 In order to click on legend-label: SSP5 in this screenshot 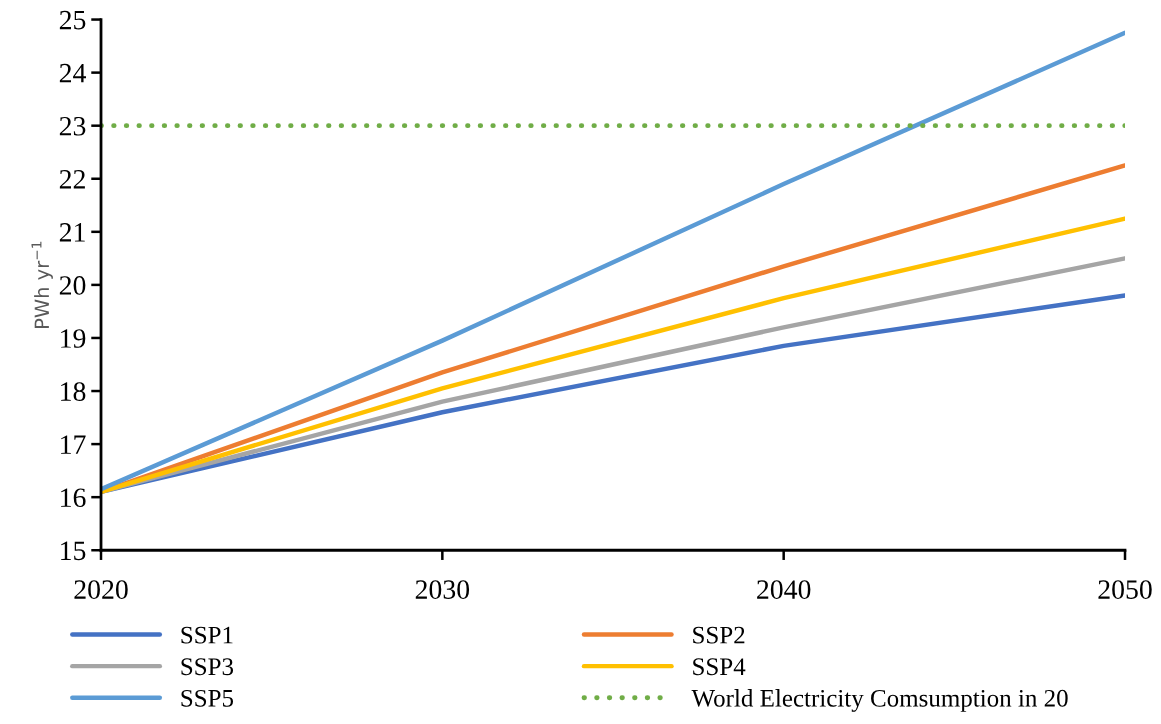, I will do `click(207, 698)`.